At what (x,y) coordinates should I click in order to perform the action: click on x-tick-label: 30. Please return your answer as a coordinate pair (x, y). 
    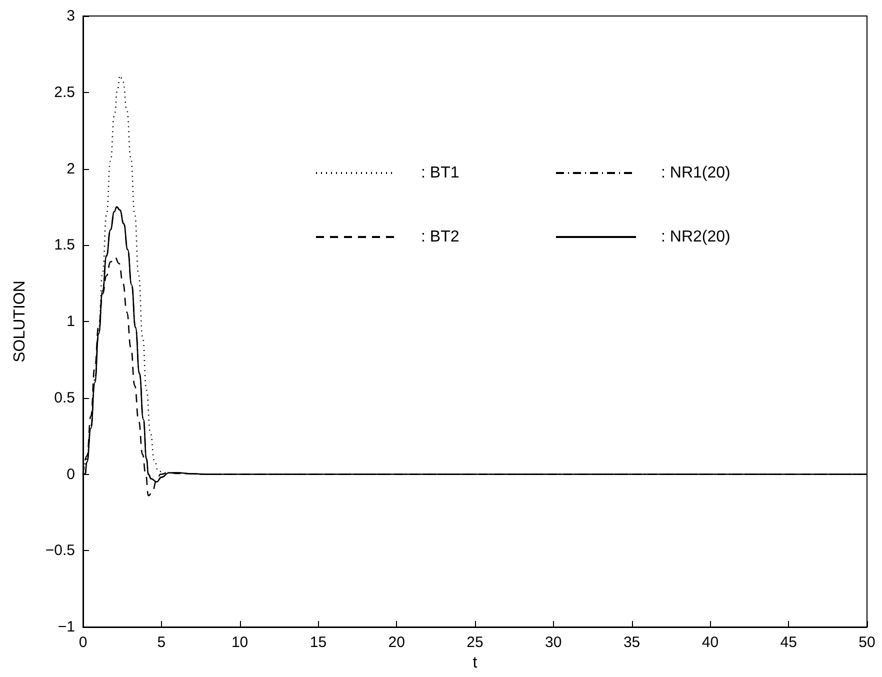
    Looking at the image, I should click on (553, 642).